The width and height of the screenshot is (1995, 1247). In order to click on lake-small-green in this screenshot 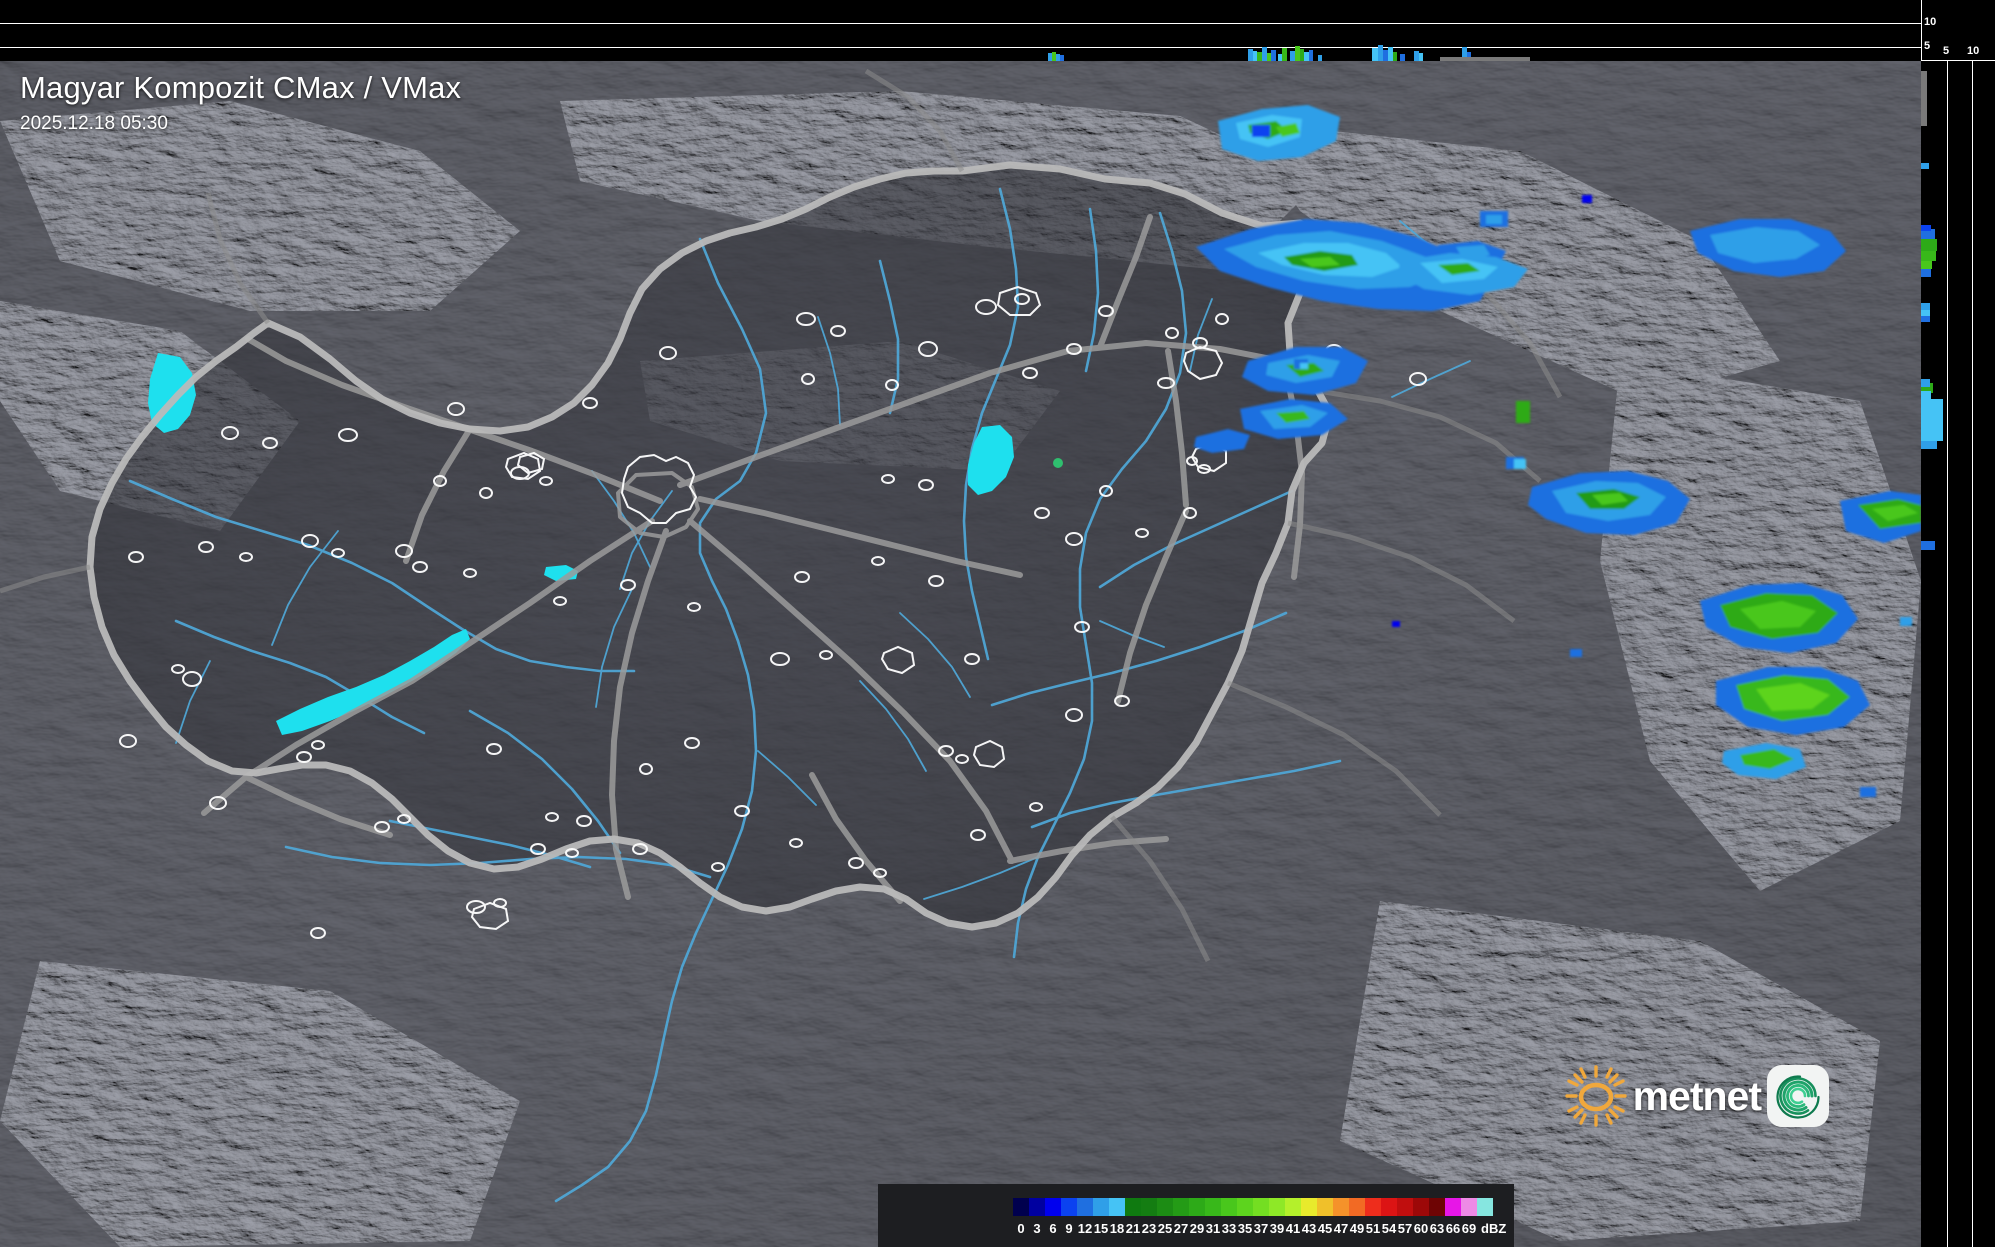, I will do `click(1058, 463)`.